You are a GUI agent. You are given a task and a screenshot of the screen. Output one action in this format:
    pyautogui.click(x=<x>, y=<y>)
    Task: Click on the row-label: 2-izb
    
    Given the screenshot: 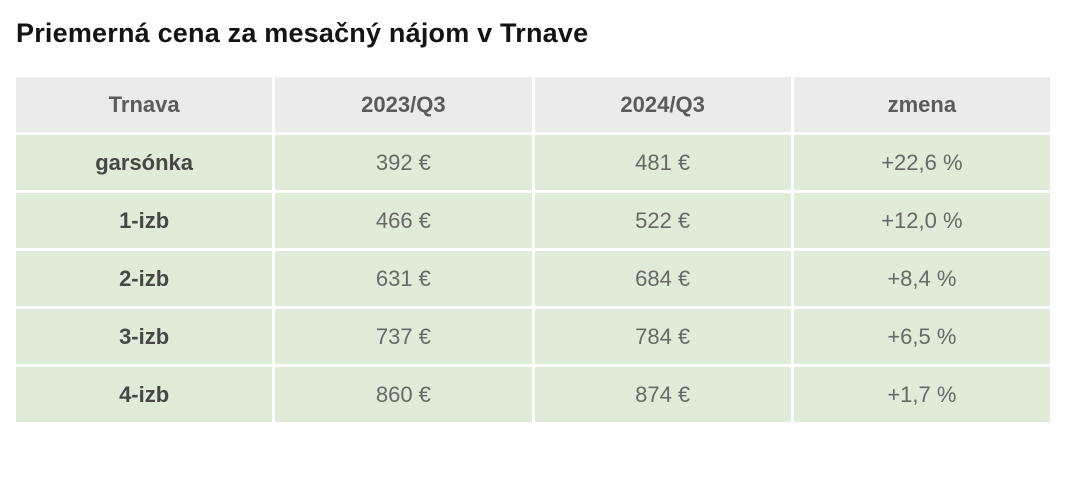 What is the action you would take?
    pyautogui.click(x=144, y=278)
    